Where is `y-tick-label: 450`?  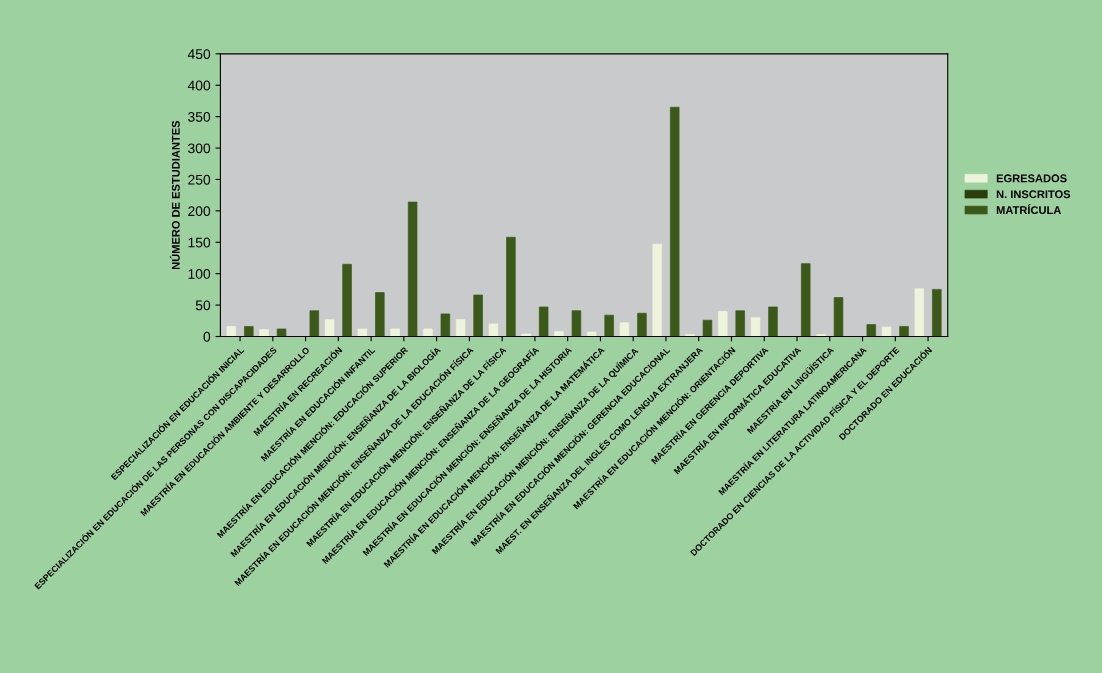 y-tick-label: 450 is located at coordinates (199, 54).